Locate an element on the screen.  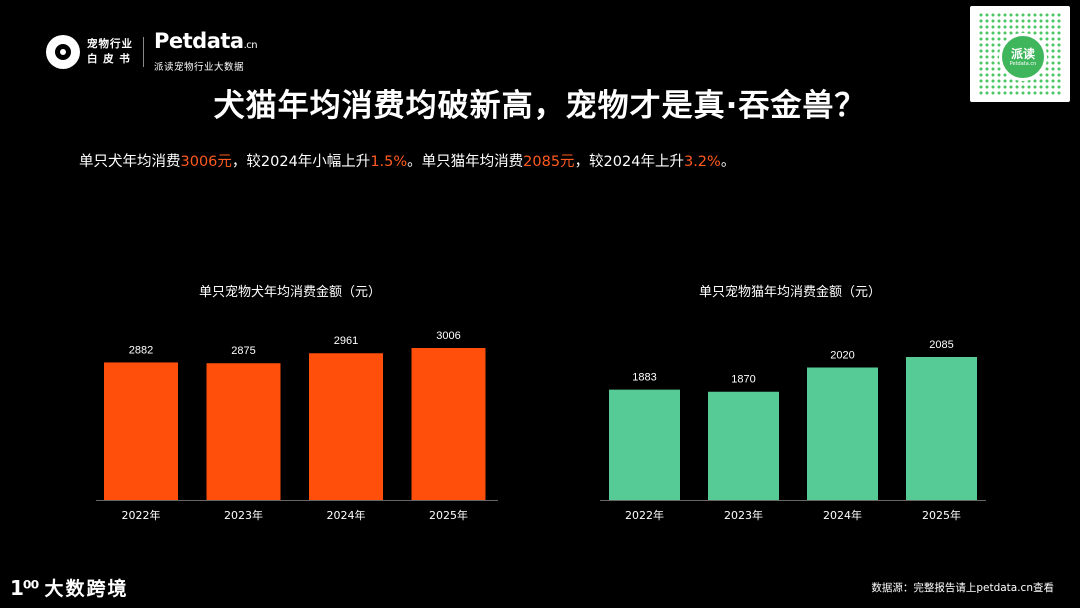
qr-code: 派读 Petdata.cn is located at coordinates (1020, 54).